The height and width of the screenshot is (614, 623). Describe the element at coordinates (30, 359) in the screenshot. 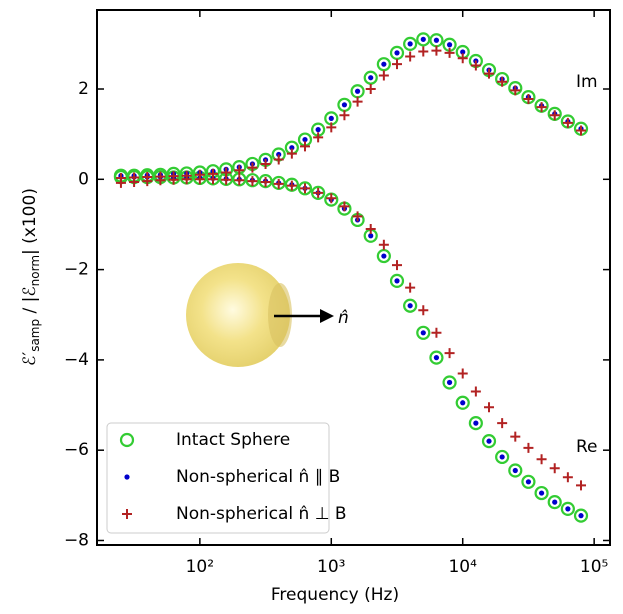

I see `y-label-part: ℰ′` at that location.